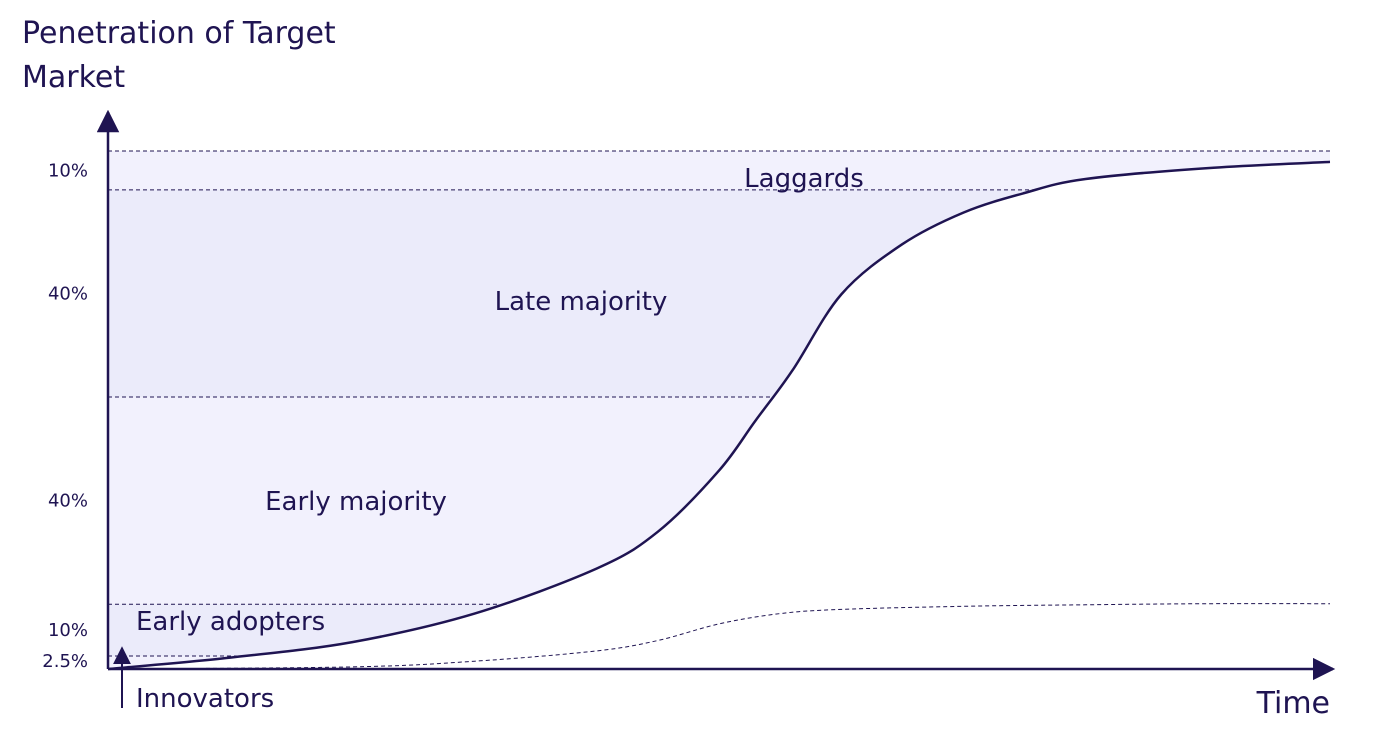  I want to click on chart-title: Penetration of Target Market, so click(179, 55).